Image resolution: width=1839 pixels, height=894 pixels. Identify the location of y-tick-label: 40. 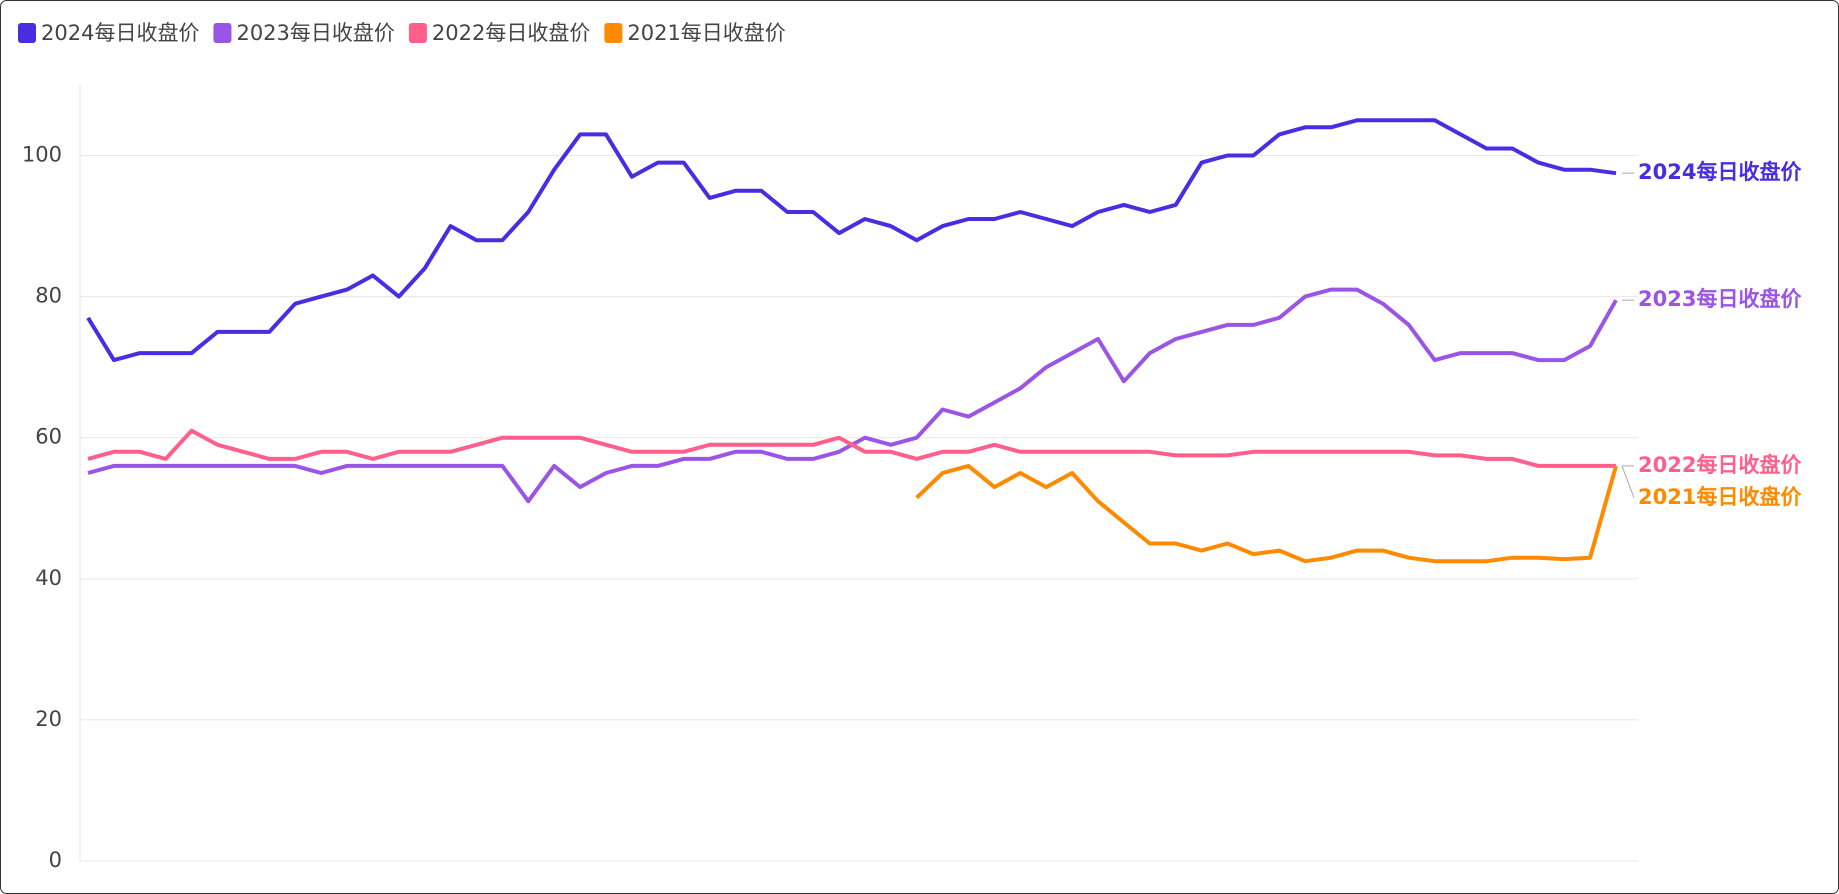
(48, 578).